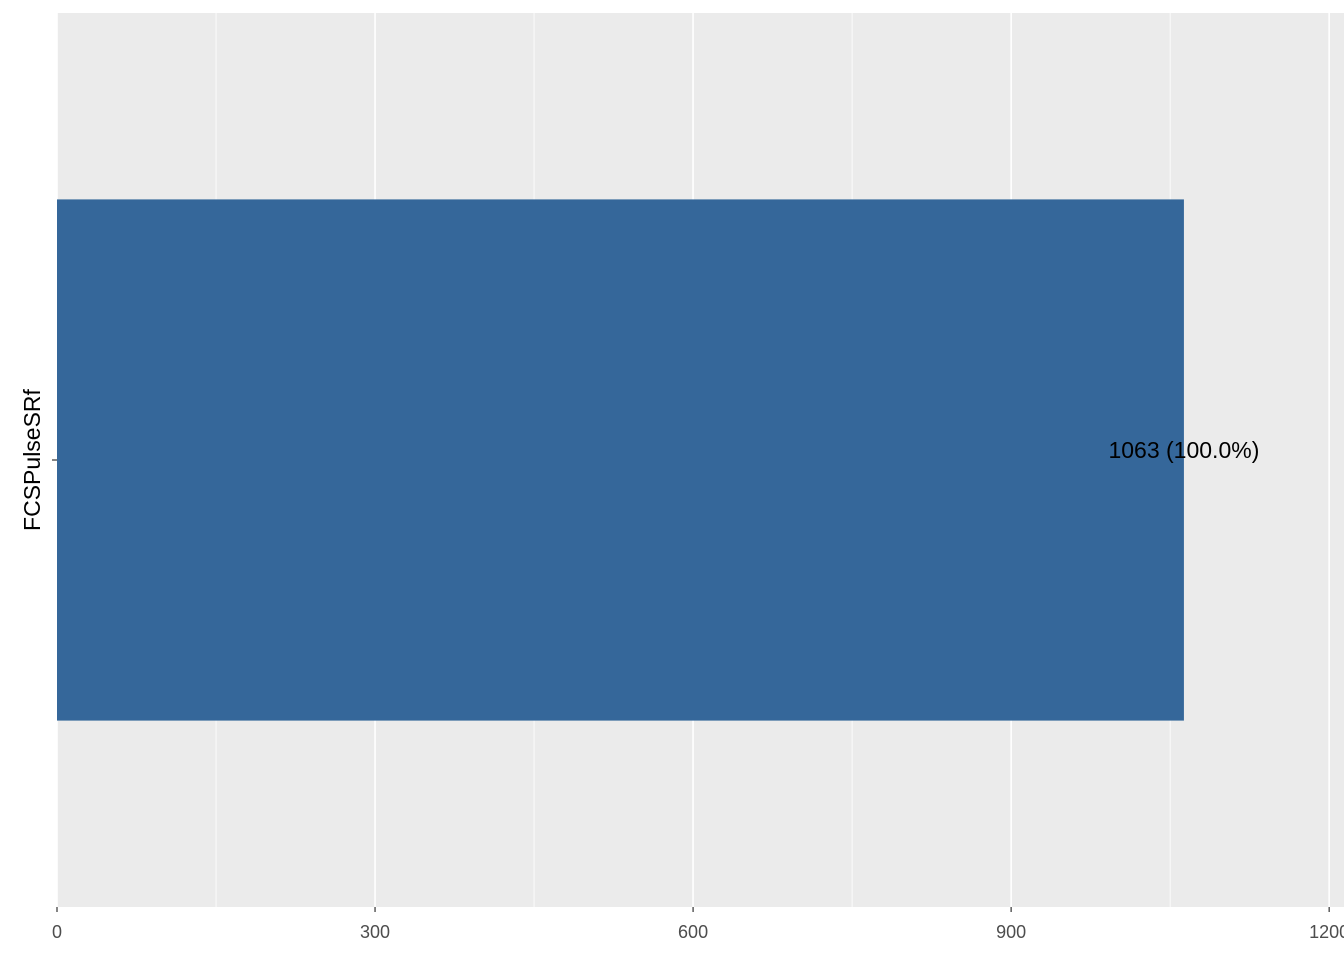 The image size is (1344, 960). Describe the element at coordinates (1183, 450) in the screenshot. I see `data-label: 1063 (100.0%)` at that location.